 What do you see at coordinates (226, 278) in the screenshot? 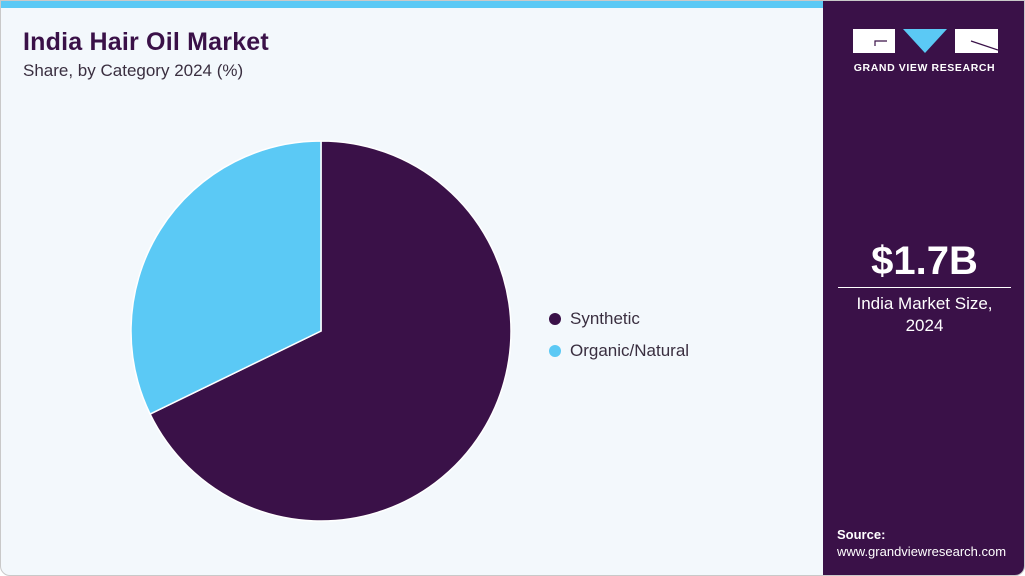
I see `pie-slice-organic-natural` at bounding box center [226, 278].